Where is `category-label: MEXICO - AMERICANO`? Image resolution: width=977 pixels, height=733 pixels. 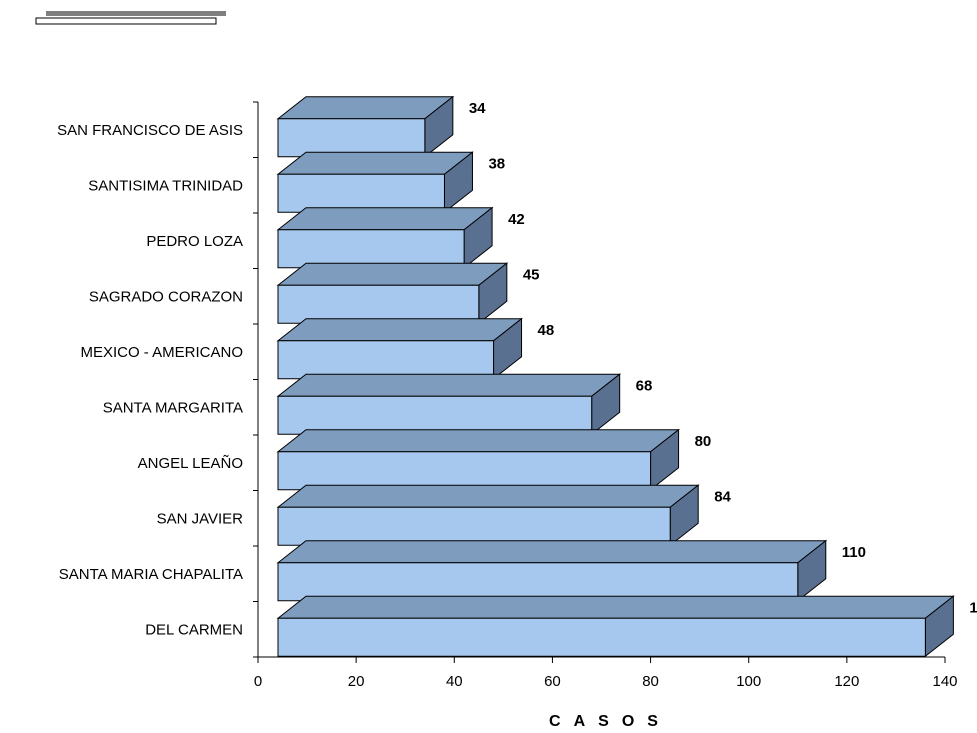
category-label: MEXICO - AMERICANO is located at coordinates (161, 352).